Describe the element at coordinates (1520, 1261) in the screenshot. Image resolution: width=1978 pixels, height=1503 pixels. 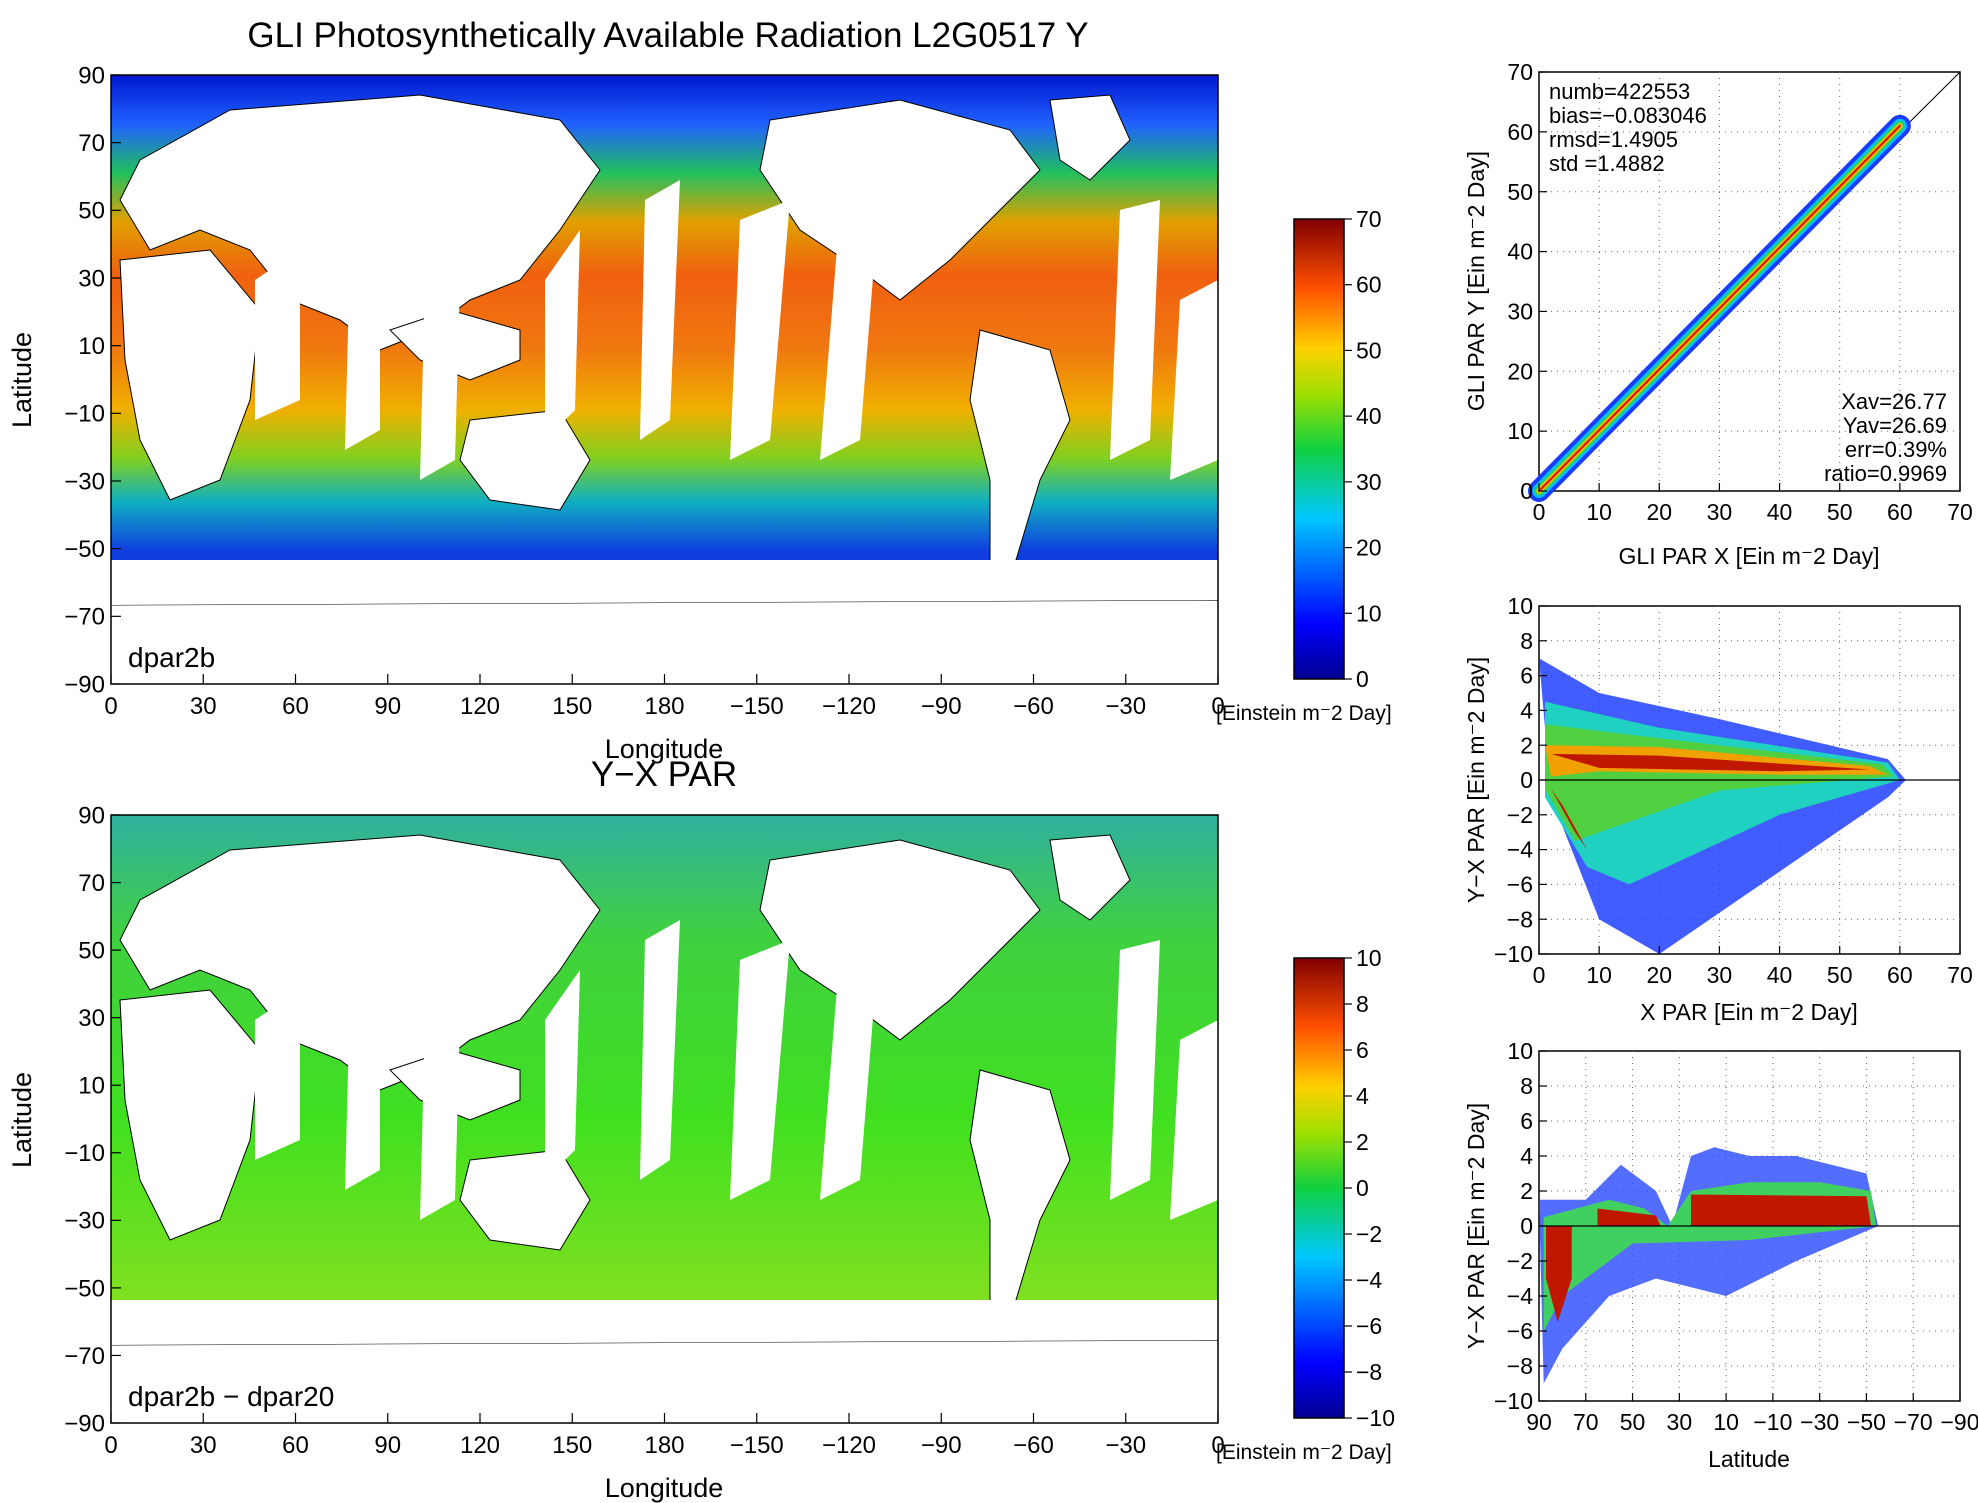
I see `y-tick-label: −2` at that location.